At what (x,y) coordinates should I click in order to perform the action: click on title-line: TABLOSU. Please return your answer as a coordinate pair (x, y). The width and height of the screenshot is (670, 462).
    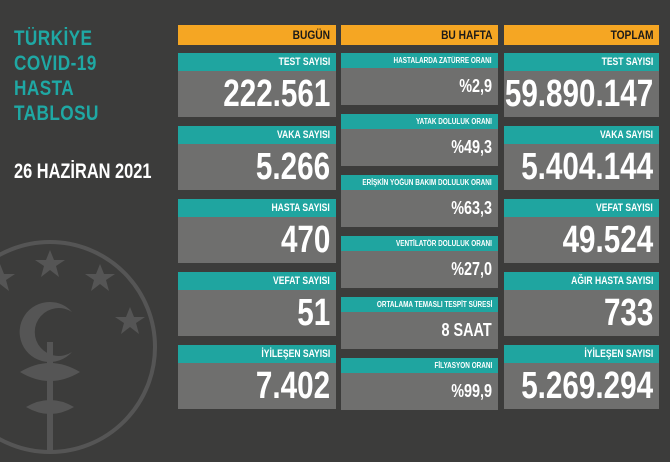
    Looking at the image, I should click on (56, 113).